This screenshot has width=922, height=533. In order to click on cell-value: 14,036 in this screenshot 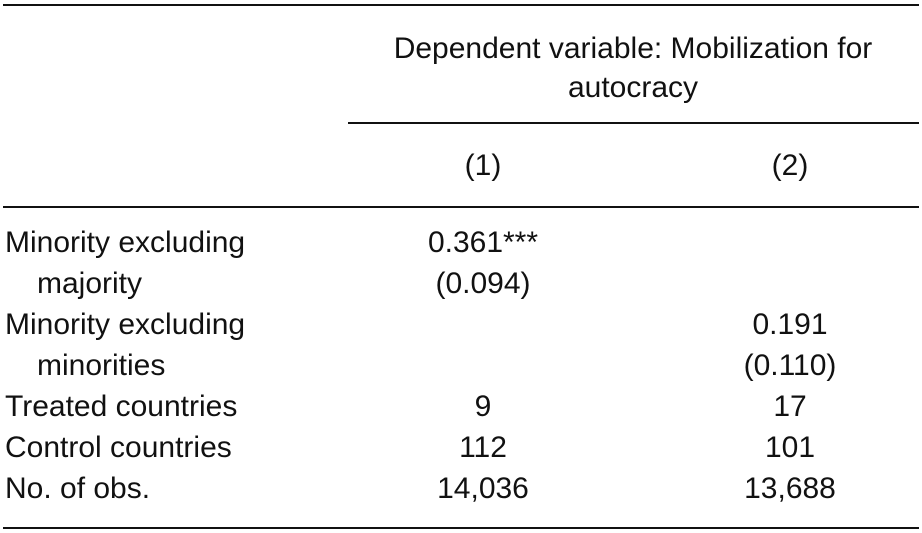, I will do `click(483, 488)`.